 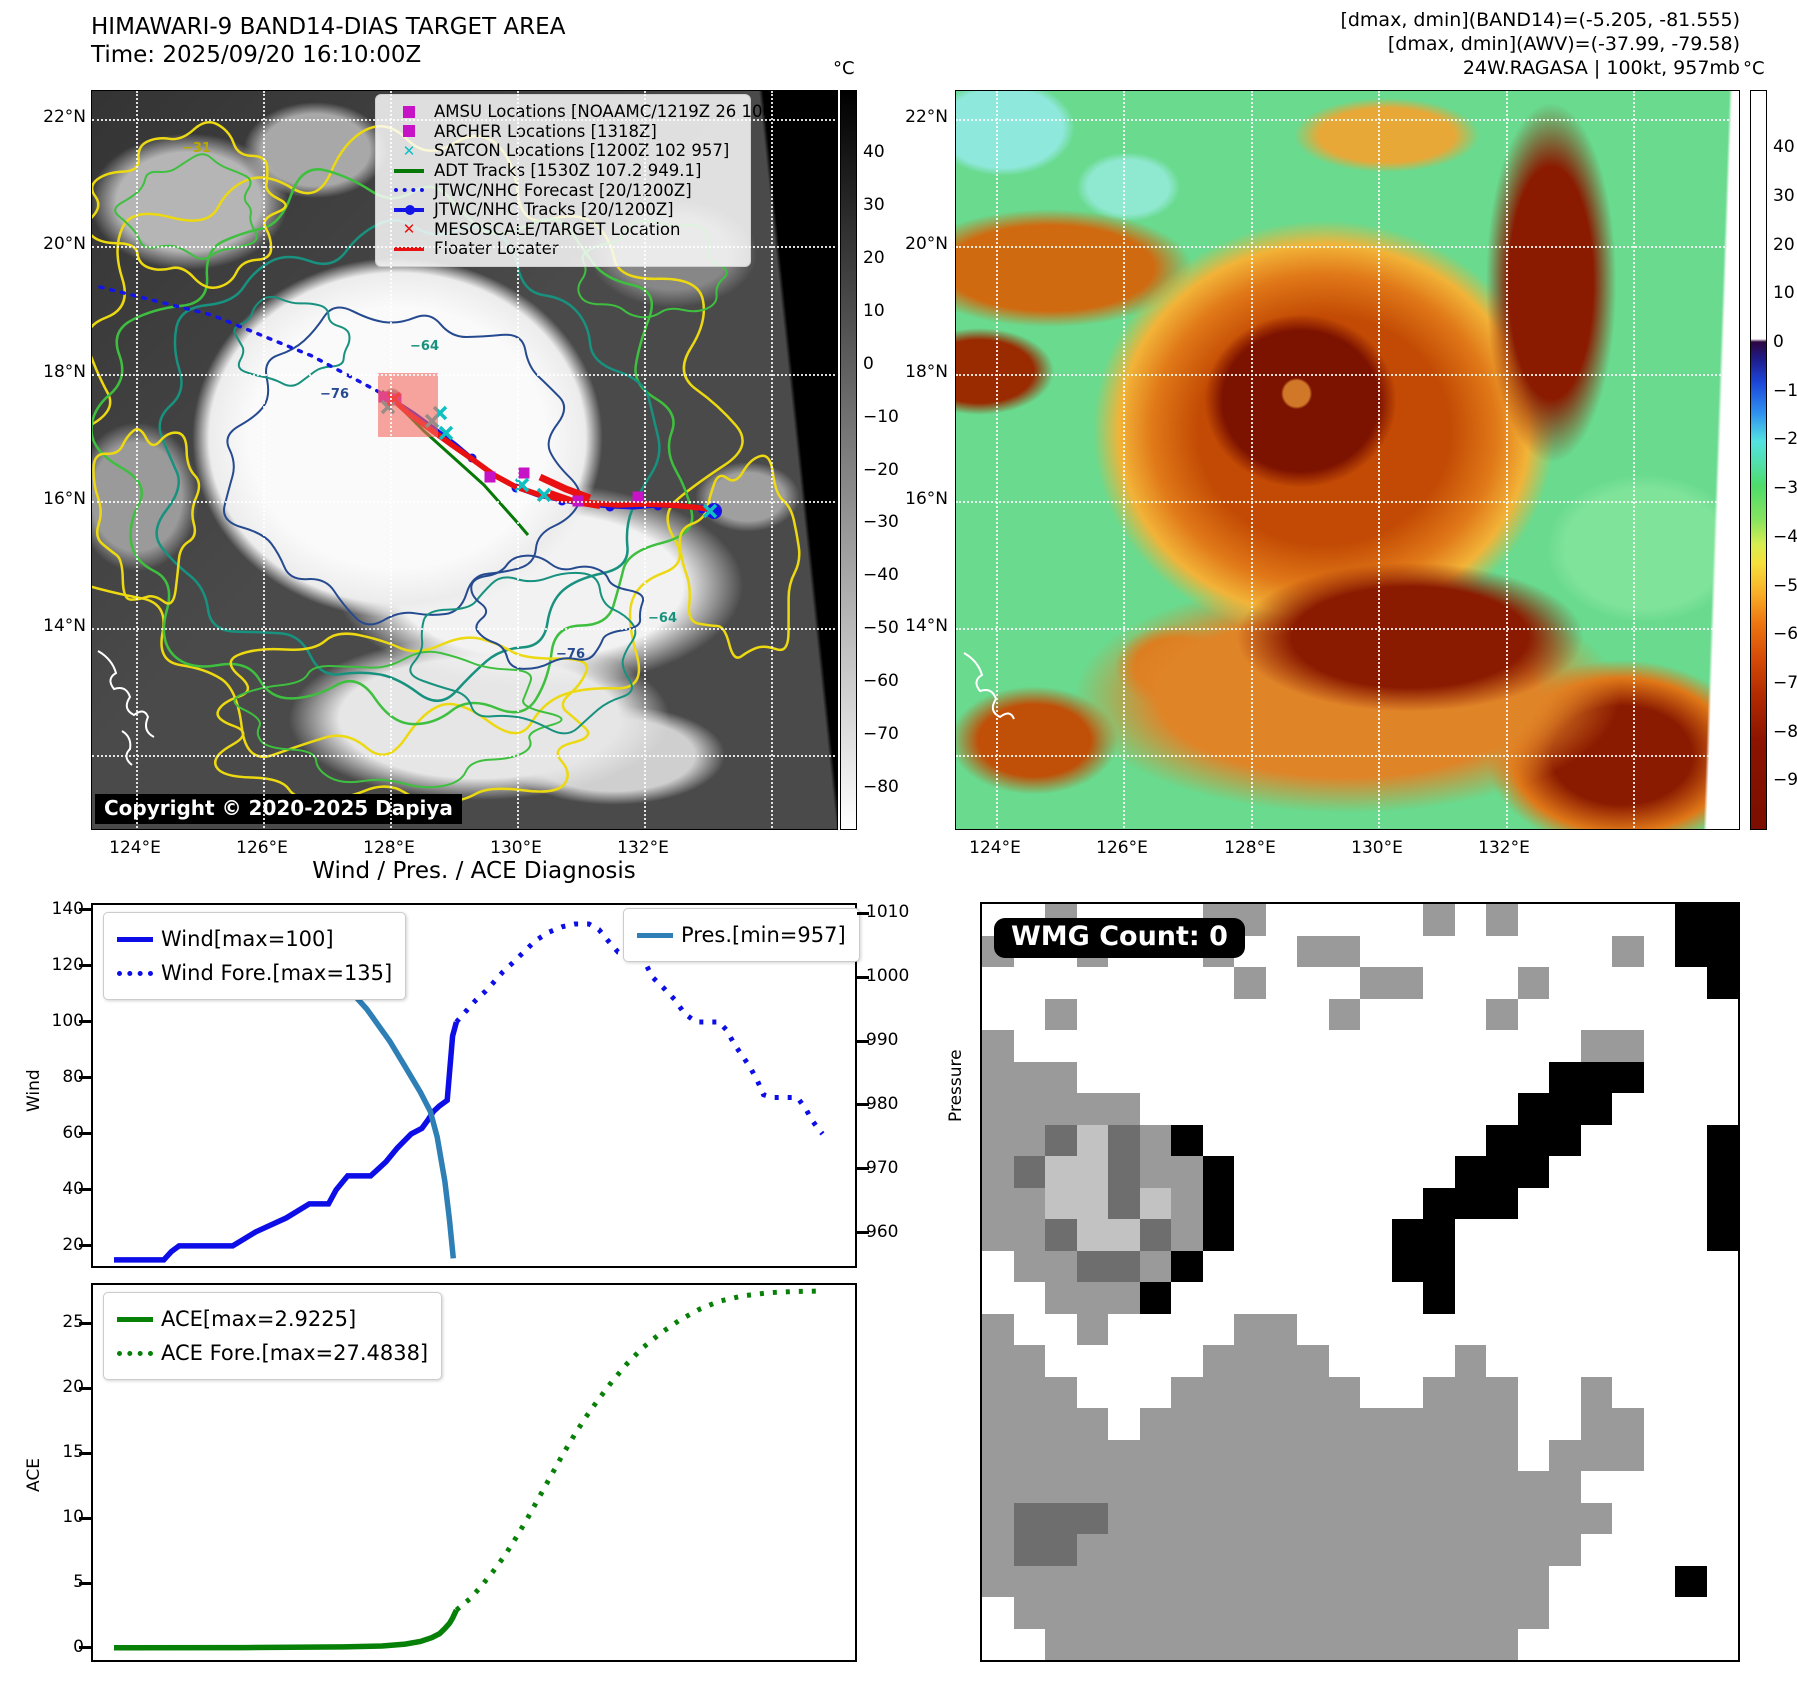 What do you see at coordinates (73, 1452) in the screenshot?
I see `ace-ytick: 15` at bounding box center [73, 1452].